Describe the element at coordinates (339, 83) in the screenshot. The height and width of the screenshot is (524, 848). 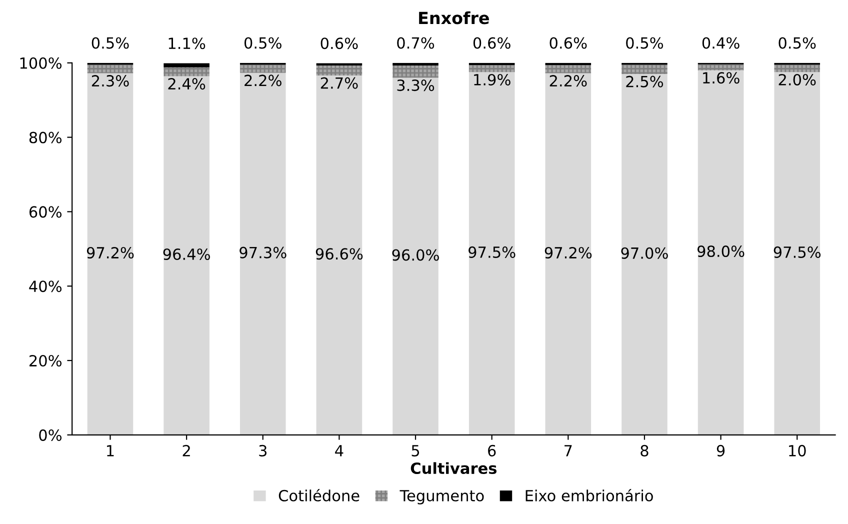
I see `data-label: 2.7%` at that location.